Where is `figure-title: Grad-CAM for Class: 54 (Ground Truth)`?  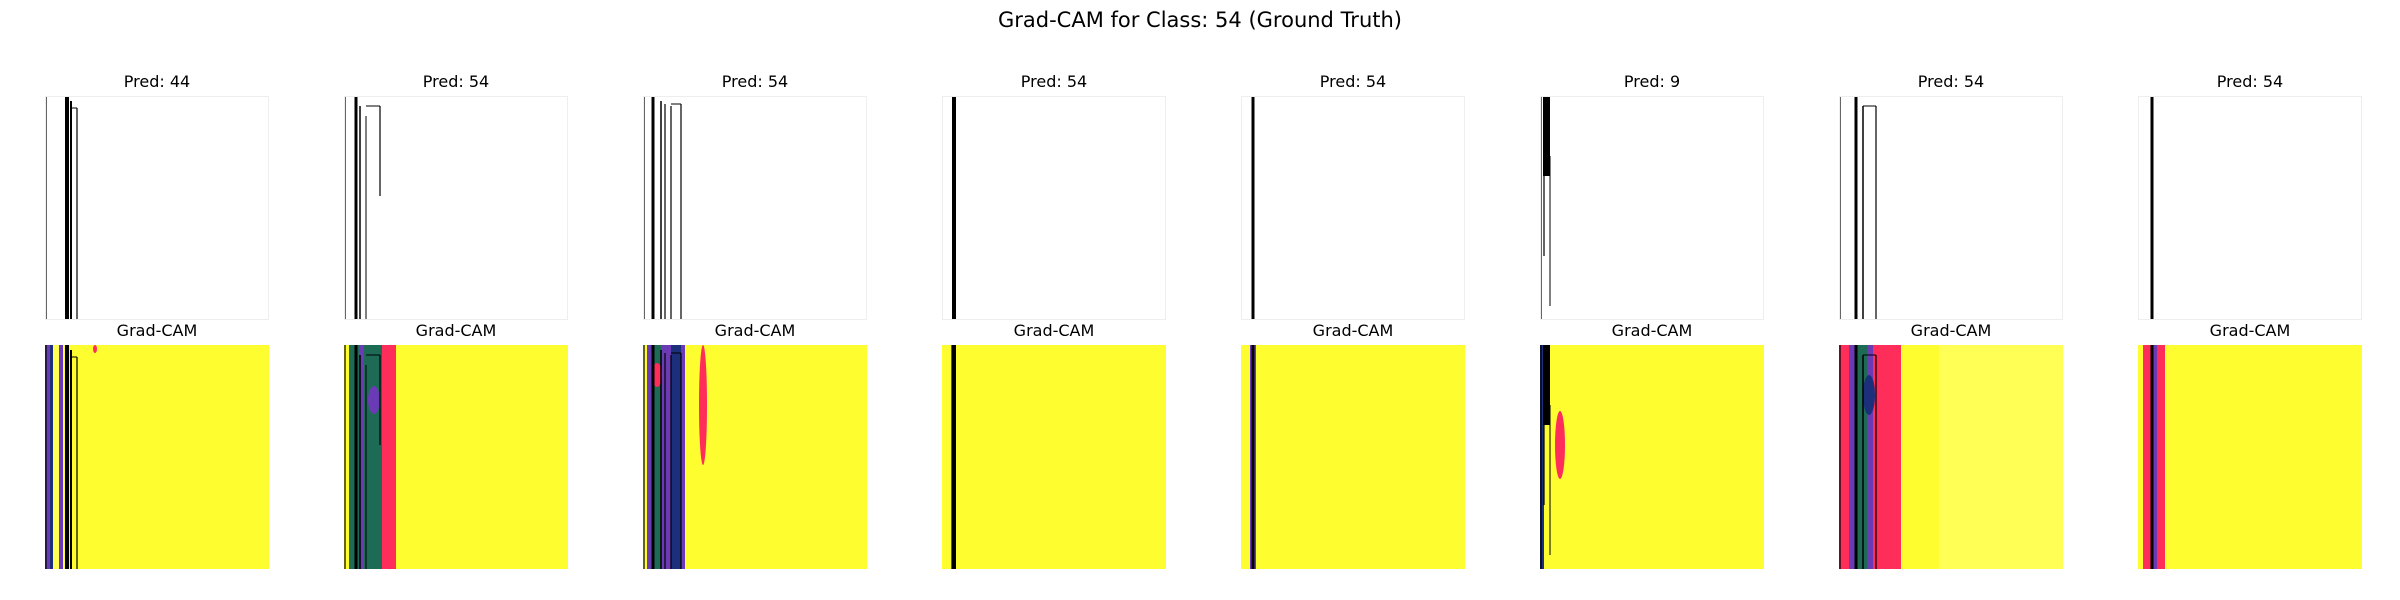
figure-title: Grad-CAM for Class: 54 (Ground Truth) is located at coordinates (1200, 20).